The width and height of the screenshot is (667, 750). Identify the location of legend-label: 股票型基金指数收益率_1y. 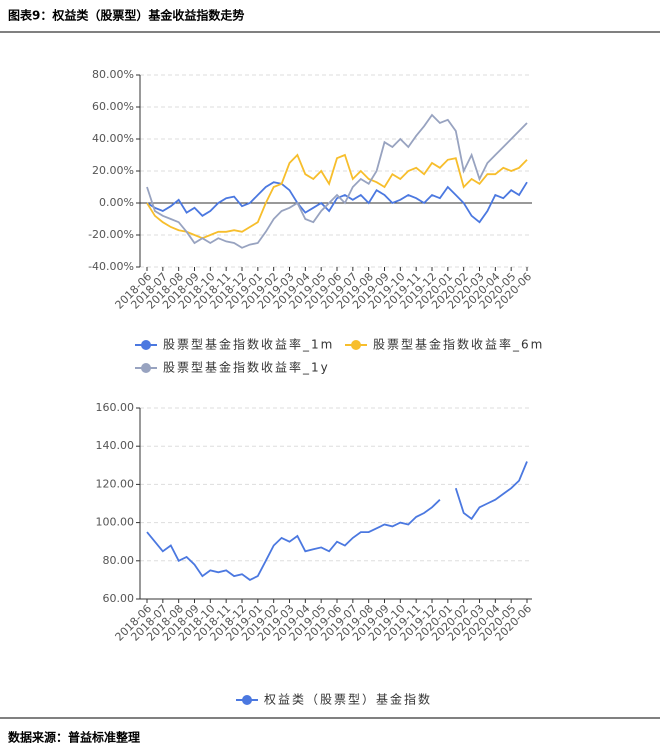
(246, 367).